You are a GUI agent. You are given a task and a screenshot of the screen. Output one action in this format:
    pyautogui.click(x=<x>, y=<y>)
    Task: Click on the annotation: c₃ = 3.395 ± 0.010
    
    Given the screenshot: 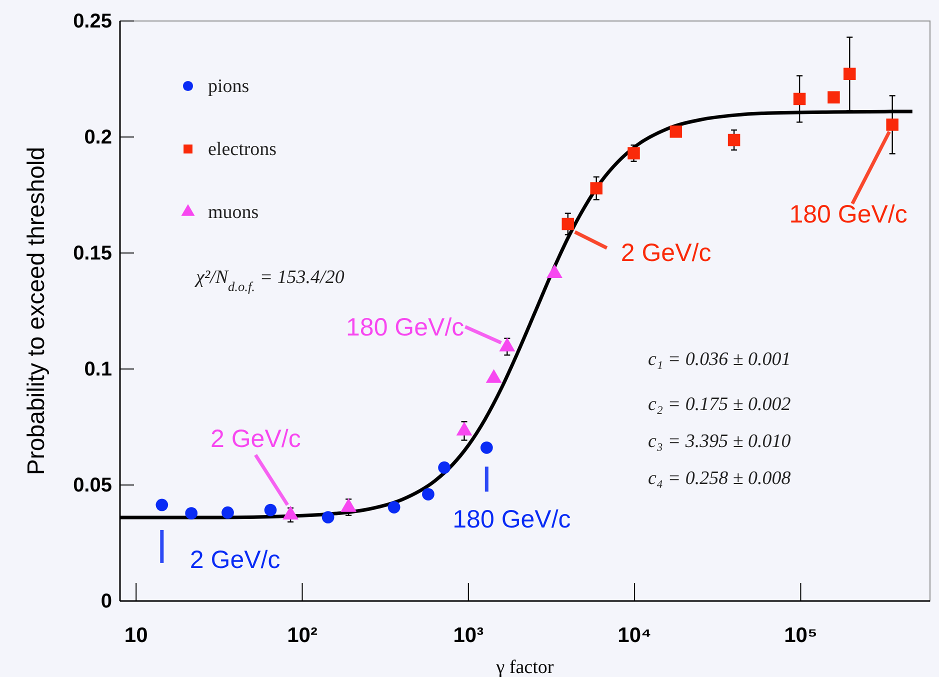 What is the action you would take?
    pyautogui.click(x=720, y=441)
    